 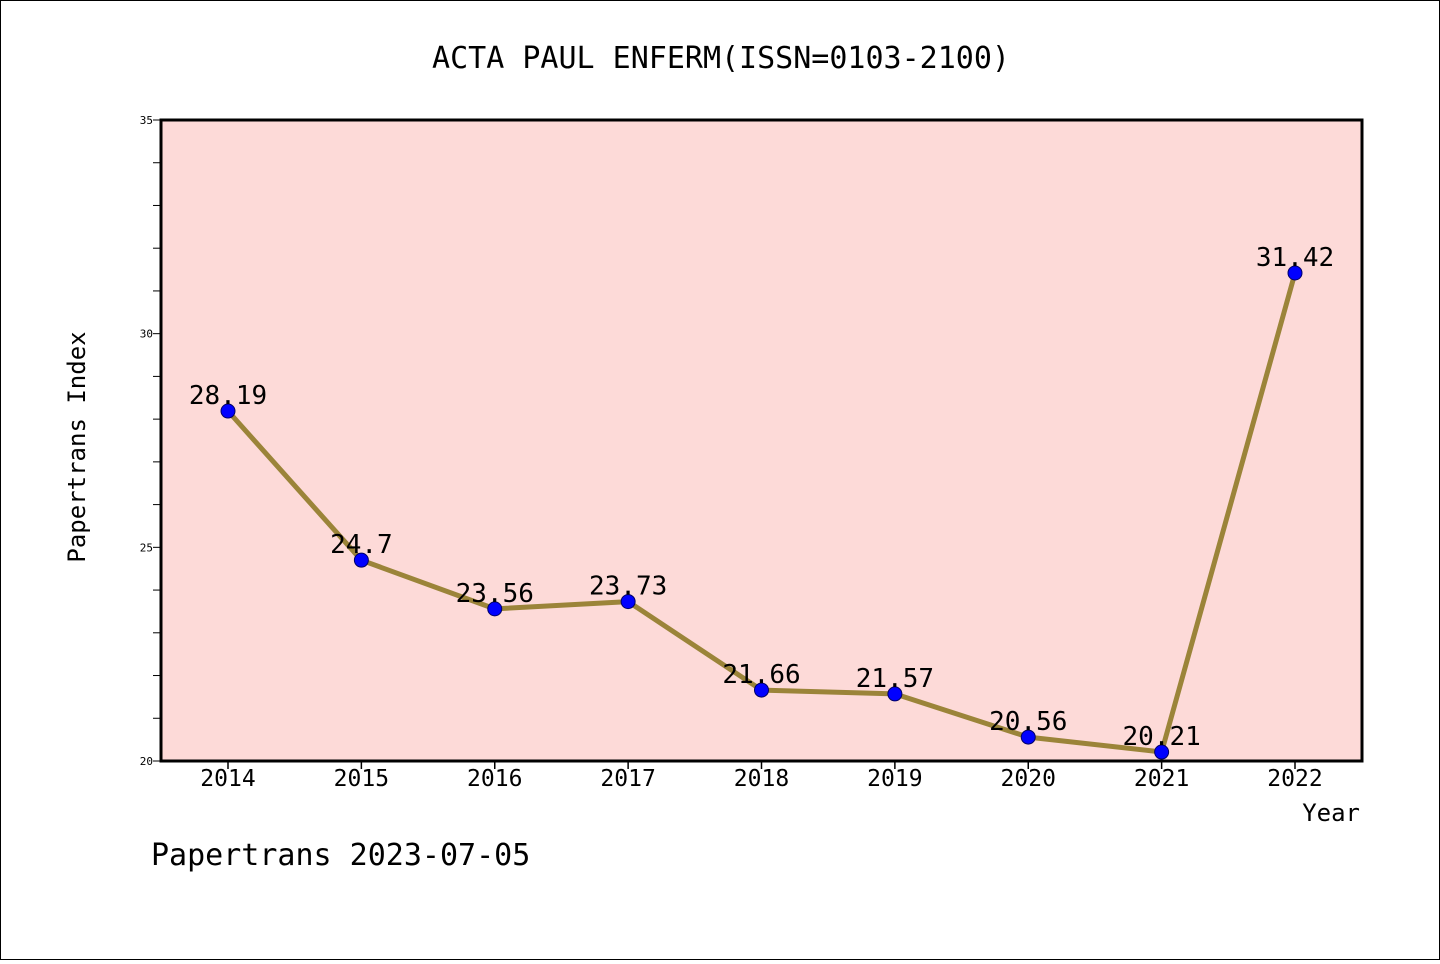 I want to click on data-label: 21.57, so click(x=895, y=679).